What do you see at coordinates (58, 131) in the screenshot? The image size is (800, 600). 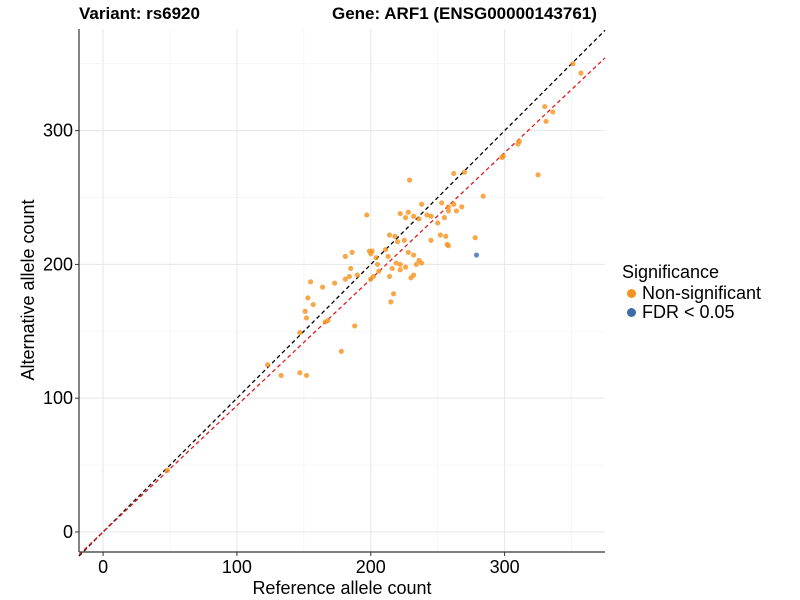 I see `y-tick-label: 300` at bounding box center [58, 131].